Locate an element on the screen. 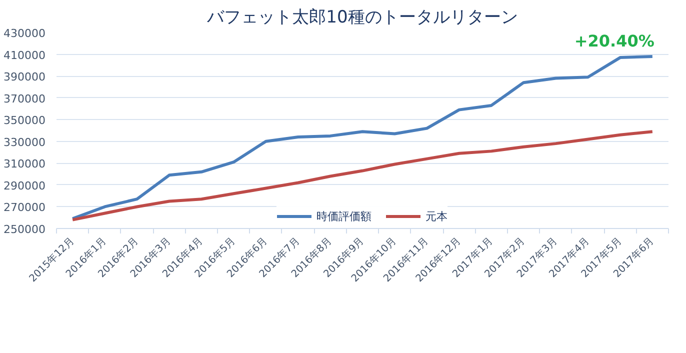  legend-label: 時価評価額 is located at coordinates (344, 216).